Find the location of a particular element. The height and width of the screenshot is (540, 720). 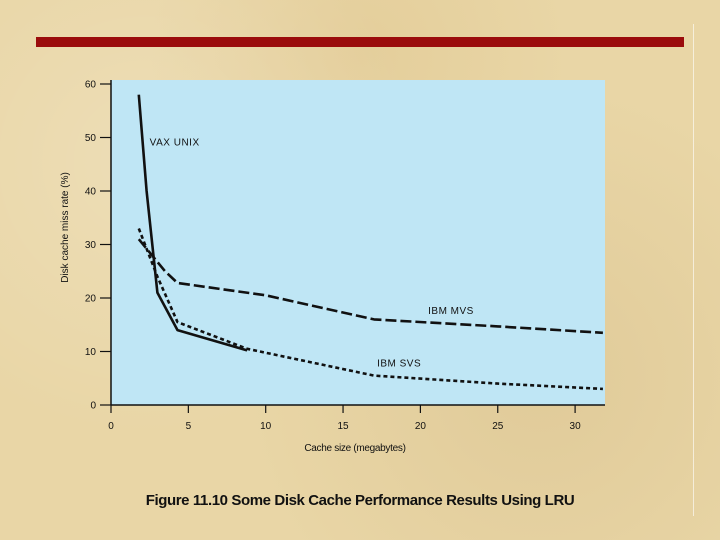

series-line-vax-unix is located at coordinates (192, 223).